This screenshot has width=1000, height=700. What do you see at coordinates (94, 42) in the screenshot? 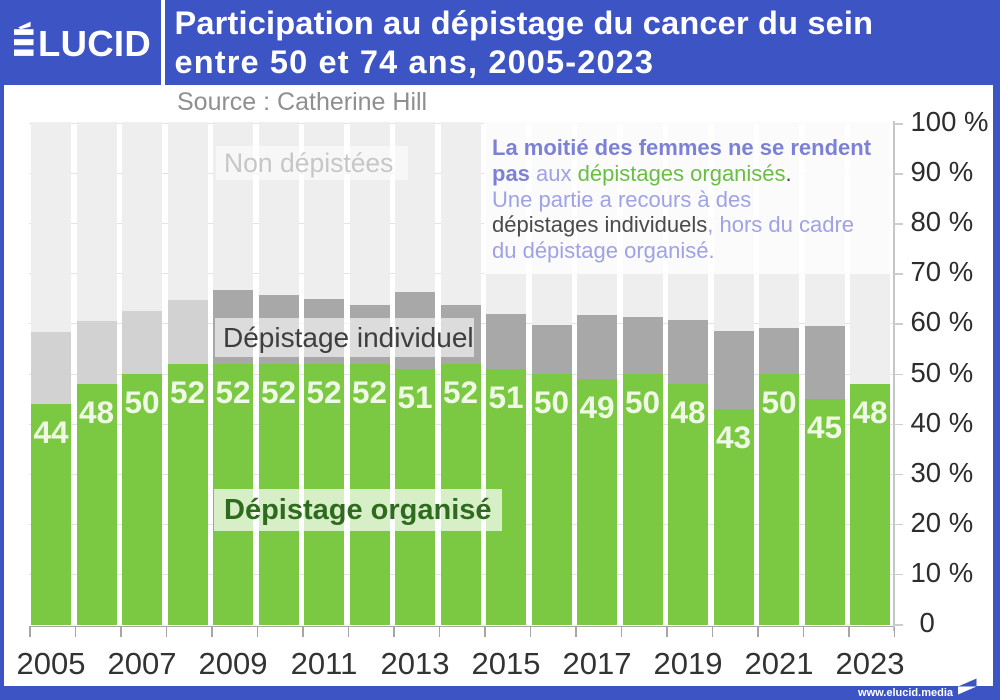
I see `svg-text: LUCID` at bounding box center [94, 42].